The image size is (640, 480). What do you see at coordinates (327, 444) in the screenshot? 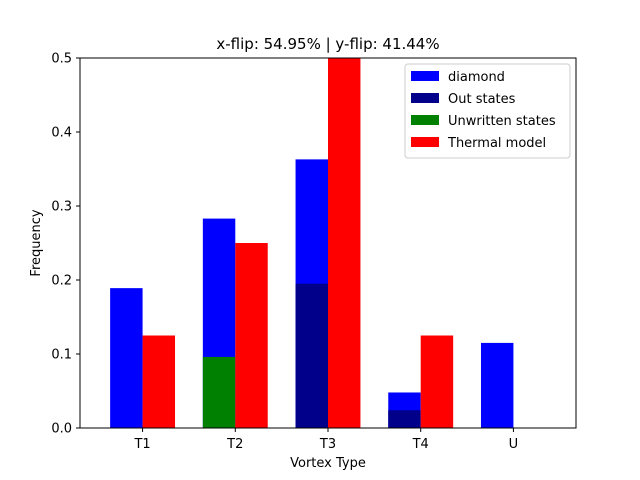
I see `x-tick-label: T3` at bounding box center [327, 444].